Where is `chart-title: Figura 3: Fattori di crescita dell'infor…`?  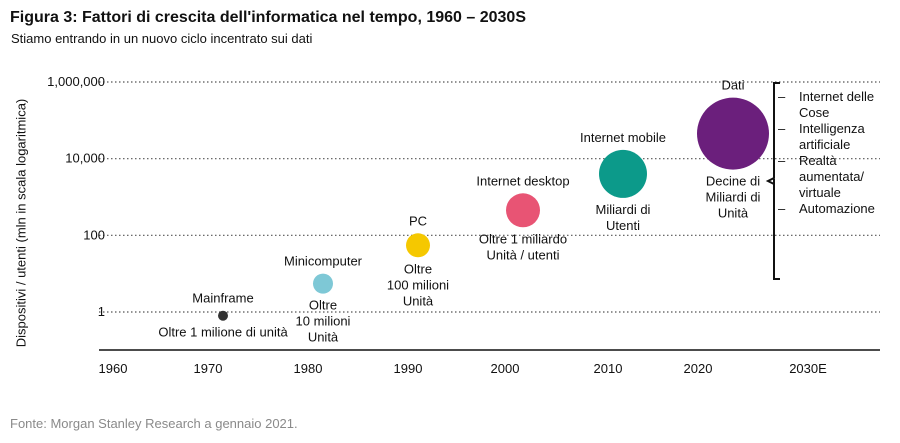 chart-title: Figura 3: Fattori di crescita dell'infor… is located at coordinates (268, 17).